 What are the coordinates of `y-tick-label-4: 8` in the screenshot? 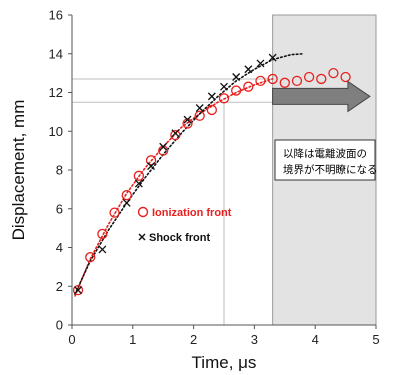 It's located at (59, 170).